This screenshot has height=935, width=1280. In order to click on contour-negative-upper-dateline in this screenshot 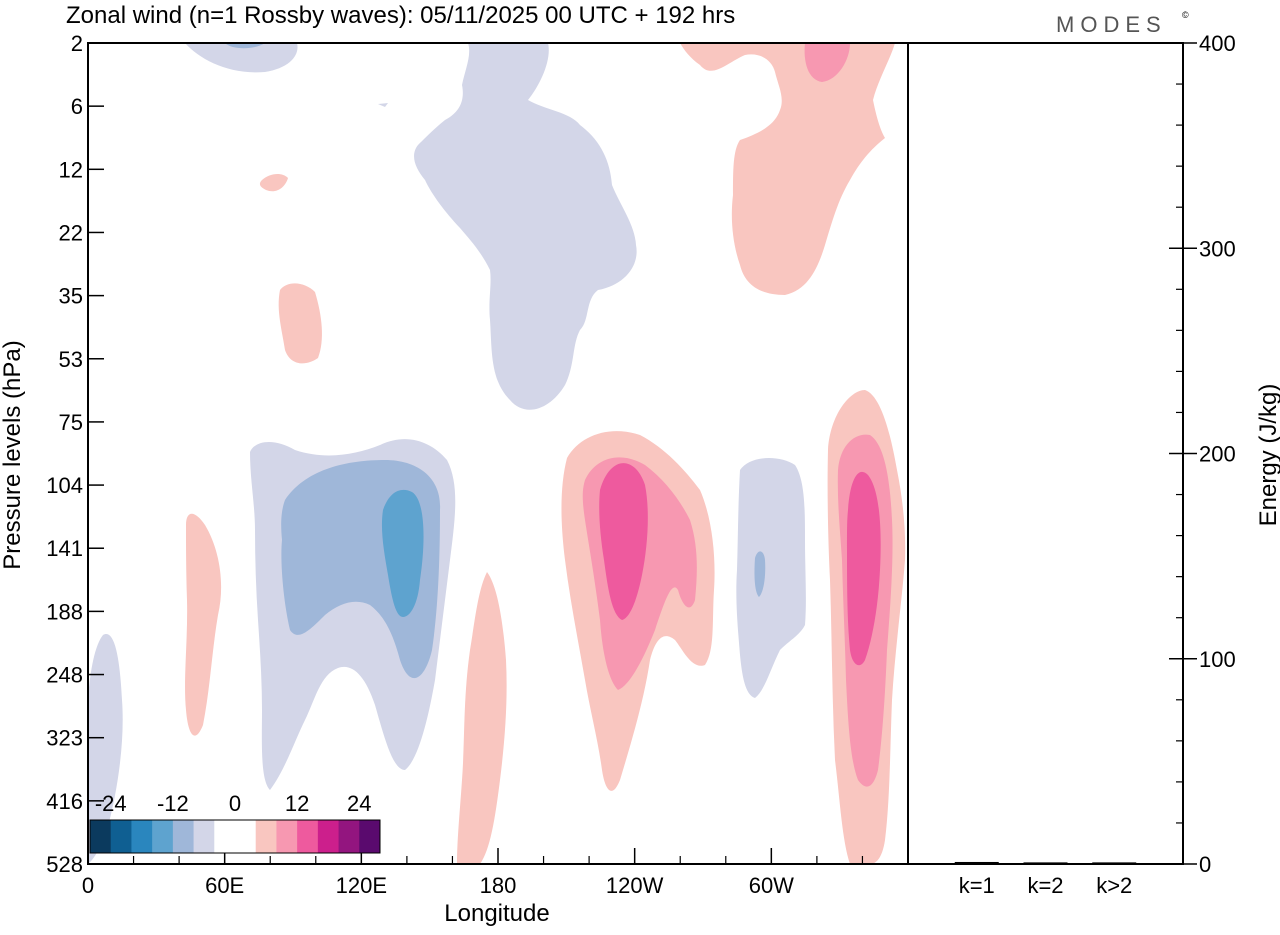, I will do `click(525, 226)`.